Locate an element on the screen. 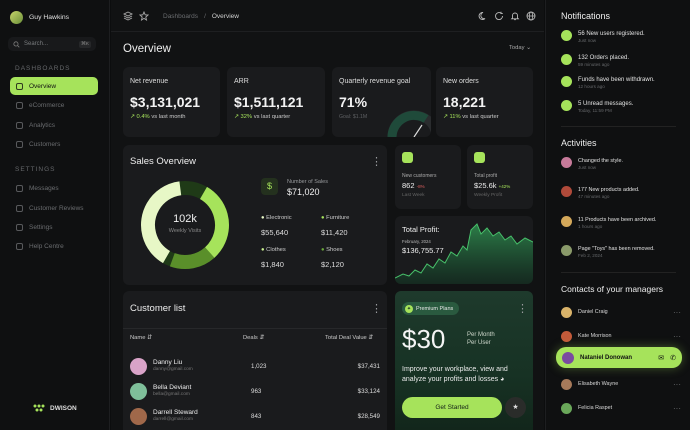 This screenshot has width=690, height=430. legend-electronic: ● Electronic is located at coordinates (276, 218).